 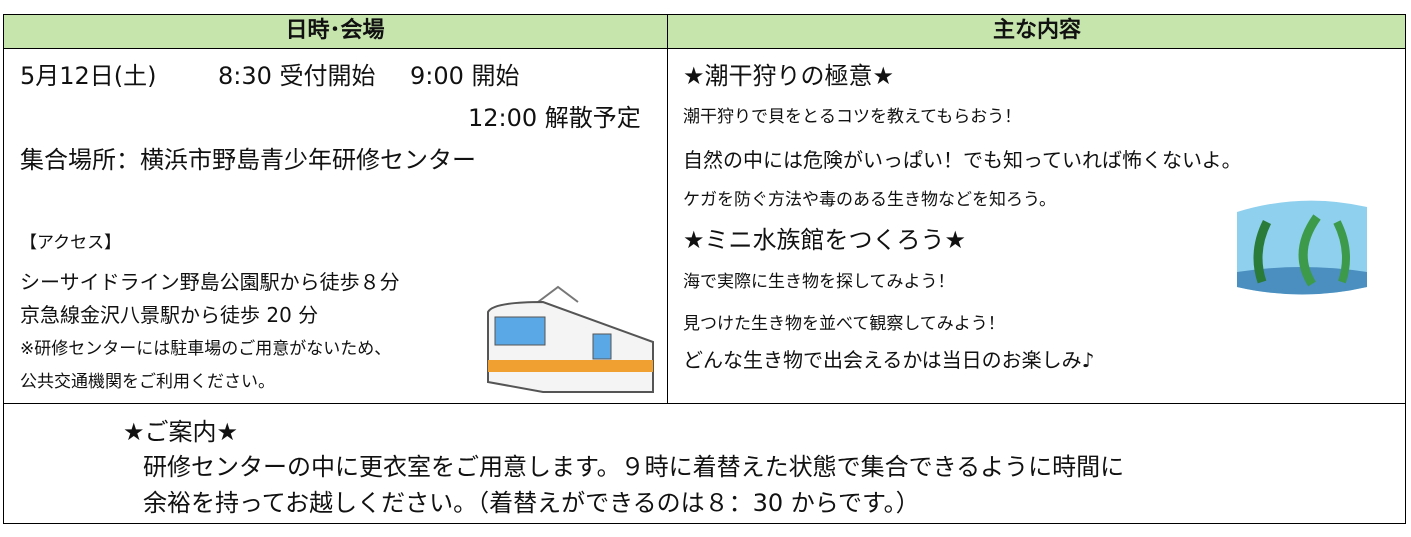 What do you see at coordinates (531, 503) in the screenshot?
I see `notice-line: 余裕を持ってお越しください。（着替えができるのは８：30 からです。）` at bounding box center [531, 503].